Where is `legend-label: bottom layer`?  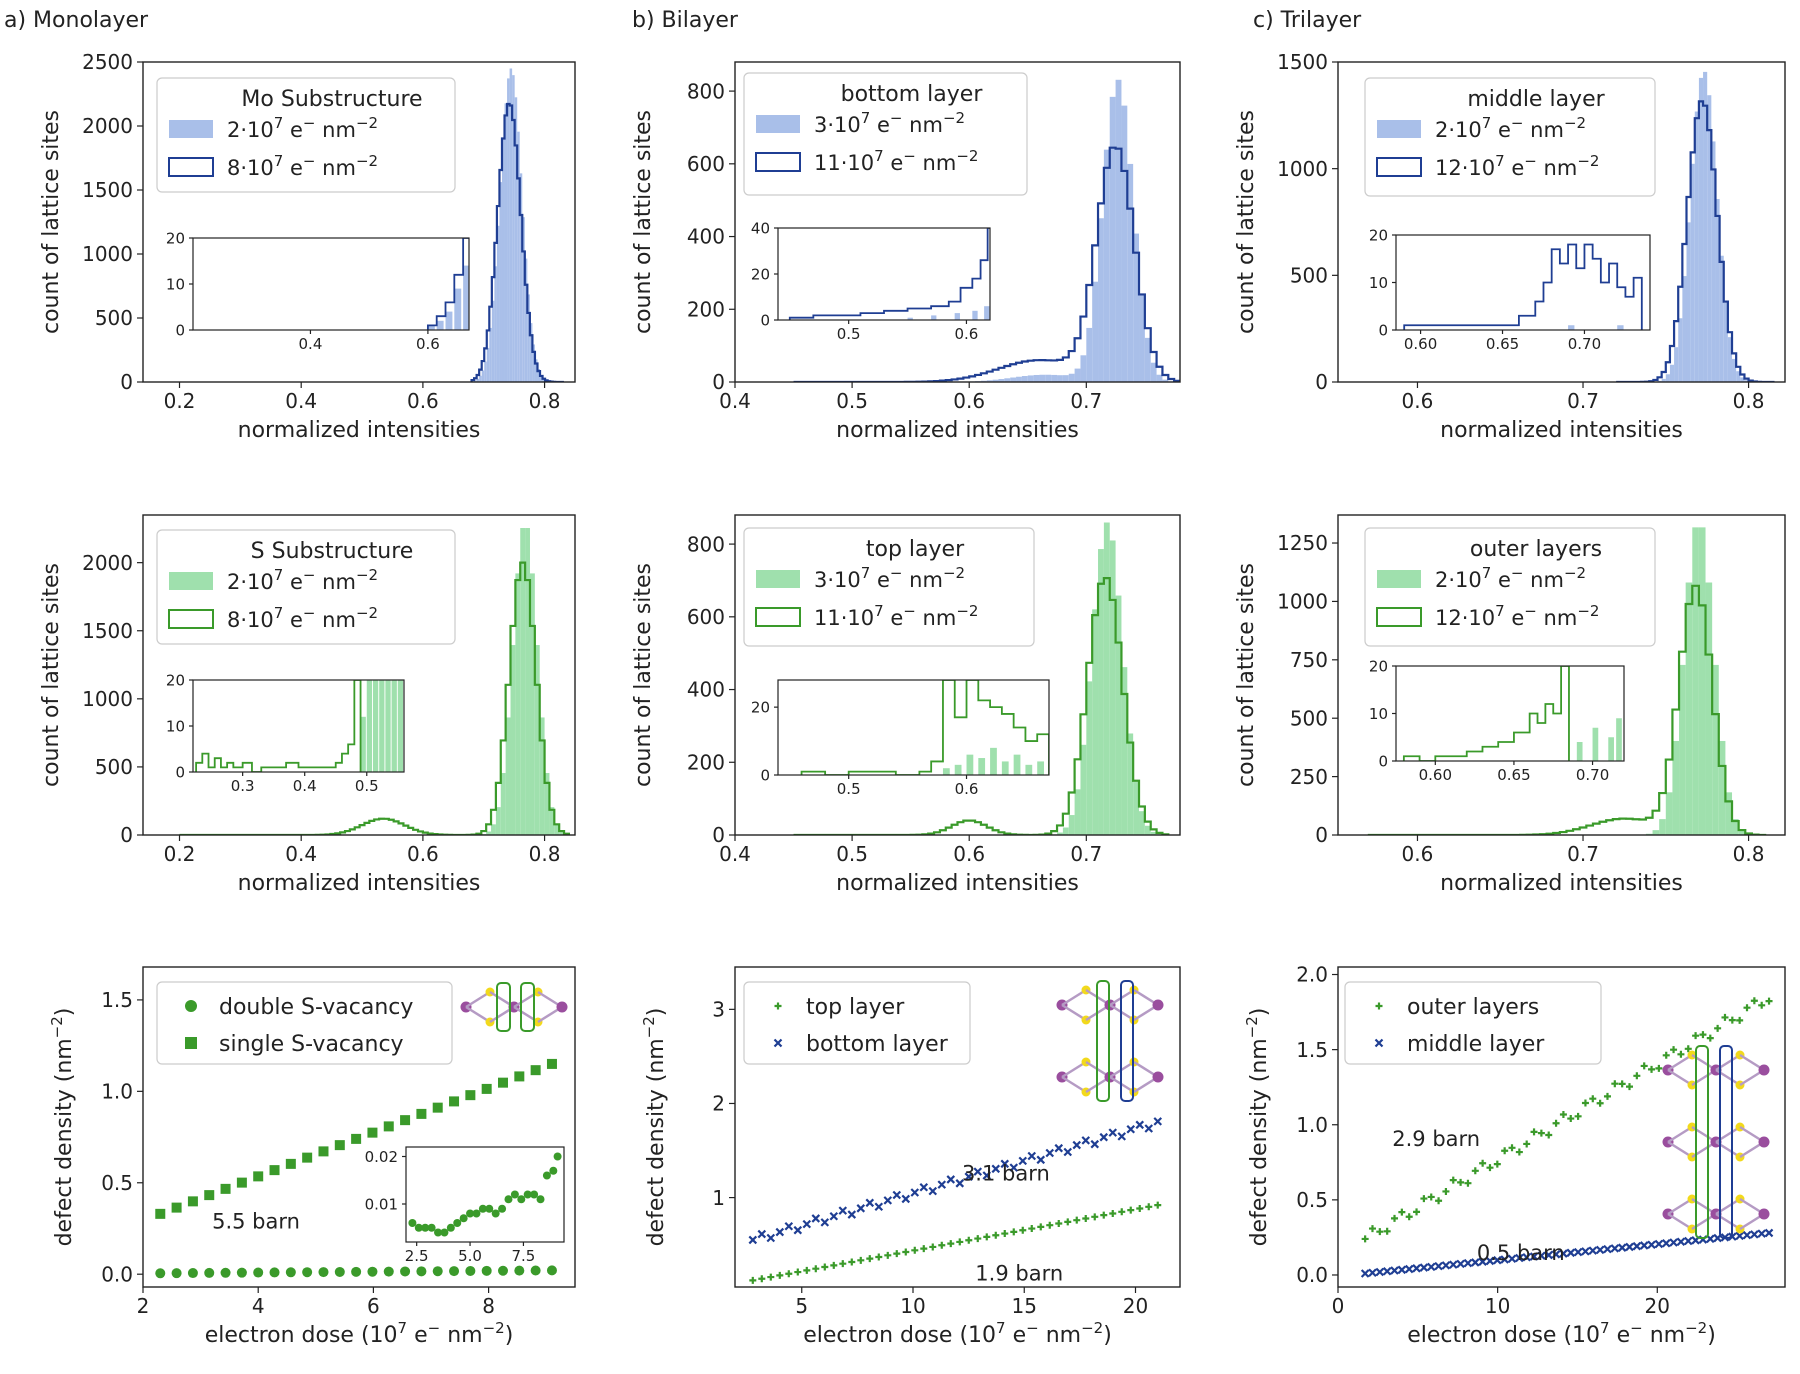
legend-label: bottom layer is located at coordinates (877, 1044).